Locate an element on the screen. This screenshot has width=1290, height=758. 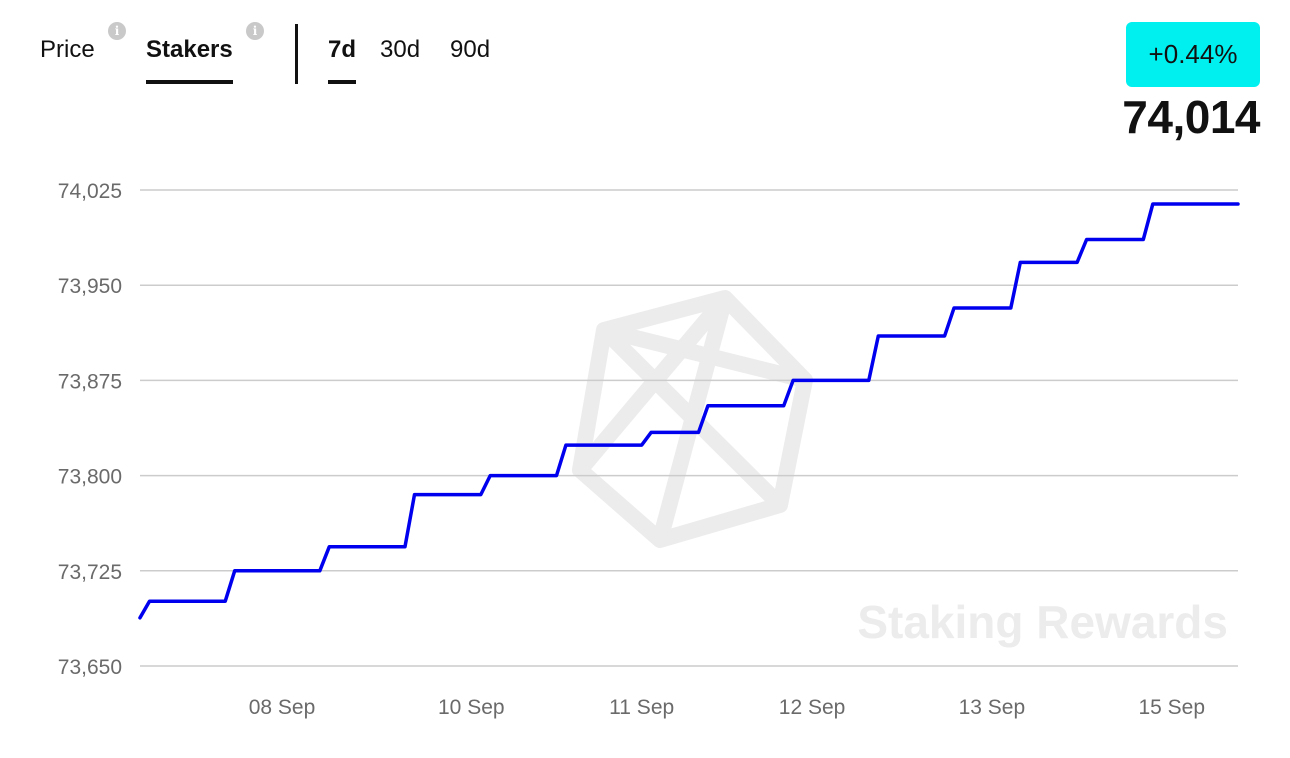
tab-stakers: Stakers is located at coordinates (189, 60).